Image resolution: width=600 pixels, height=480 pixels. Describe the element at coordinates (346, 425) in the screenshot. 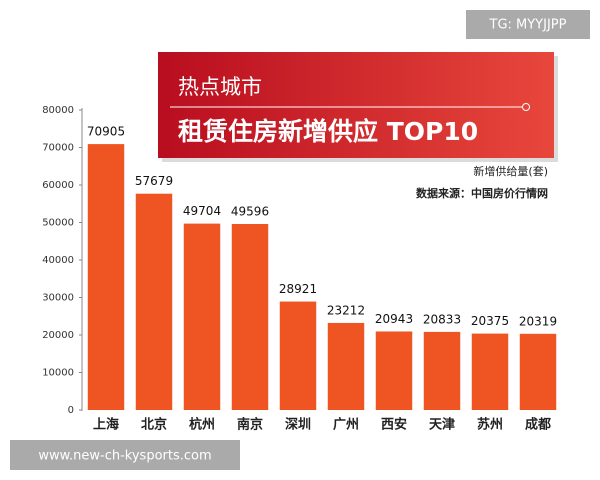

I see `x-tick-label: 广州` at that location.